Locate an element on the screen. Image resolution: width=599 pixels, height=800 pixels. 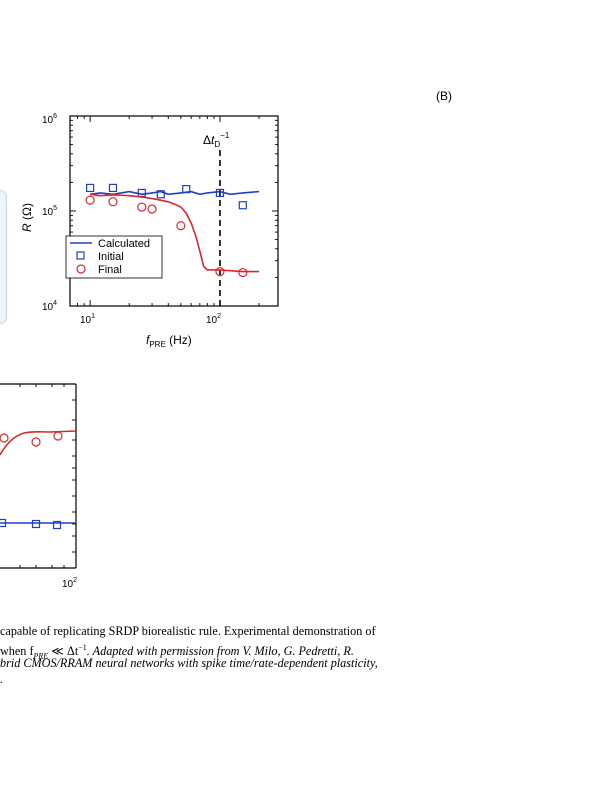
y-tick-label: 10⁶ is located at coordinates (49, 119).